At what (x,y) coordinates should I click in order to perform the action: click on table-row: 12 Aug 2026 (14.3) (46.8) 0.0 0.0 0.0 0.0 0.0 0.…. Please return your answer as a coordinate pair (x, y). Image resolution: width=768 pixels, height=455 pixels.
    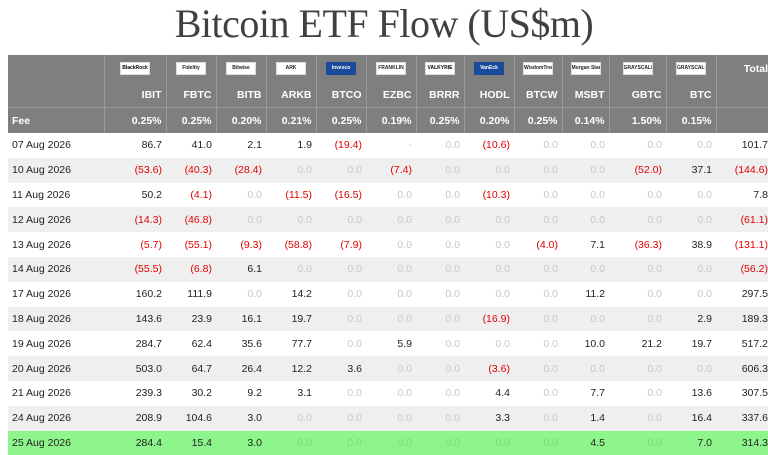
    Looking at the image, I should click on (388, 220).